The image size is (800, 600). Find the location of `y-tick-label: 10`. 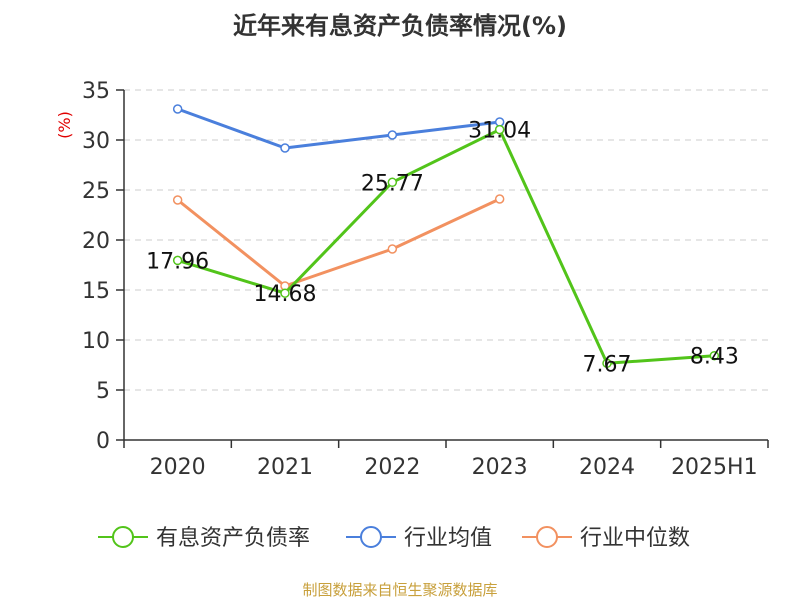

y-tick-label: 10 is located at coordinates (96, 341).